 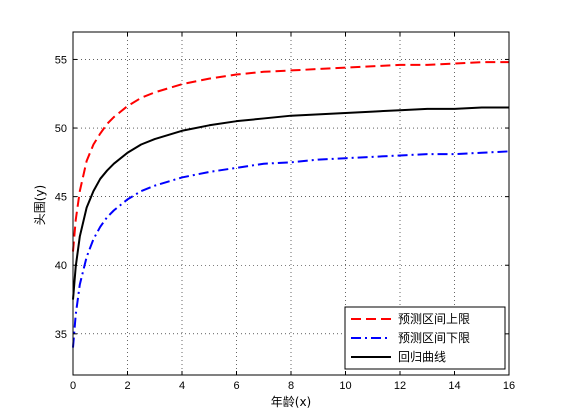 What do you see at coordinates (61, 266) in the screenshot?
I see `y-tick-label: 40` at bounding box center [61, 266].